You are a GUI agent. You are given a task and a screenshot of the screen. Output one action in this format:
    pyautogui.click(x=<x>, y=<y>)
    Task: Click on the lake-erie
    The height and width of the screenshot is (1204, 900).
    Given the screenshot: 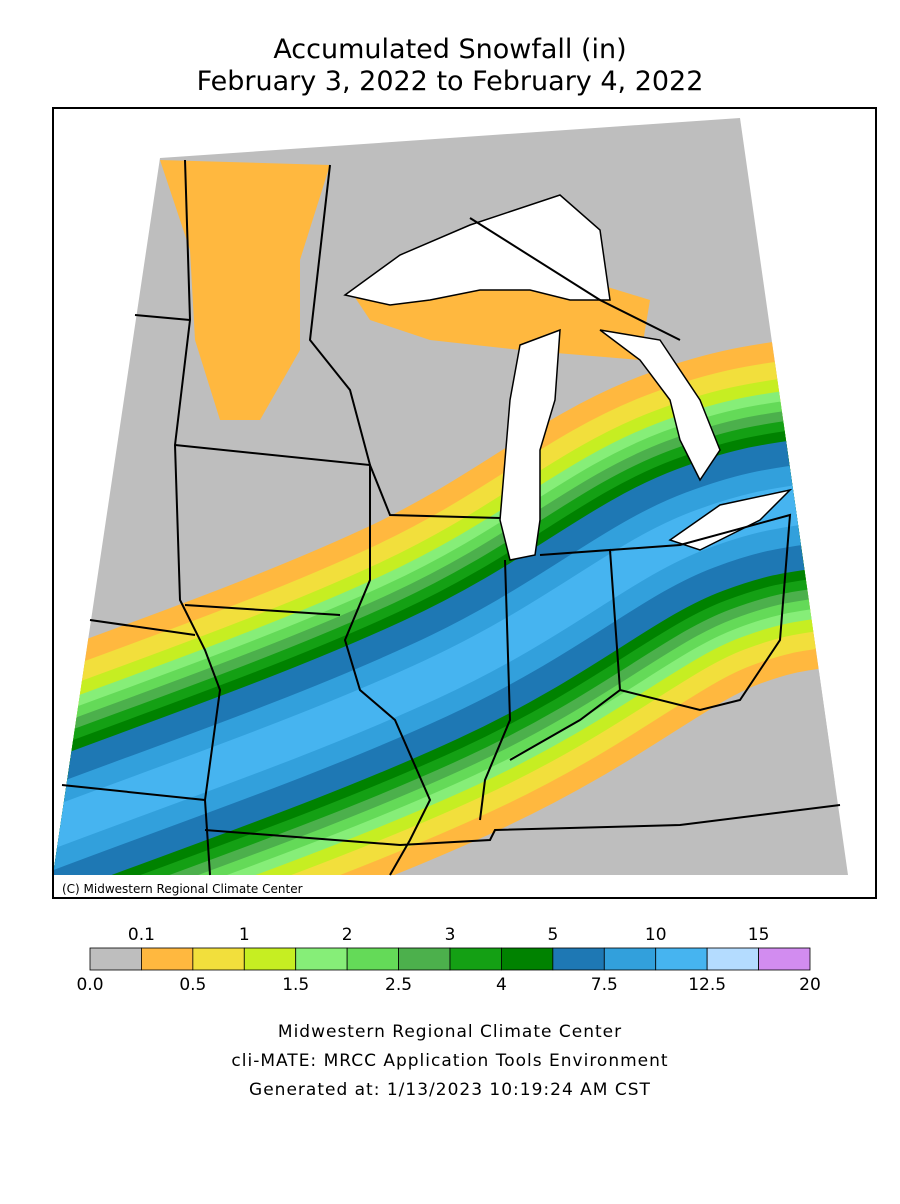 What is the action you would take?
    pyautogui.click(x=730, y=519)
    